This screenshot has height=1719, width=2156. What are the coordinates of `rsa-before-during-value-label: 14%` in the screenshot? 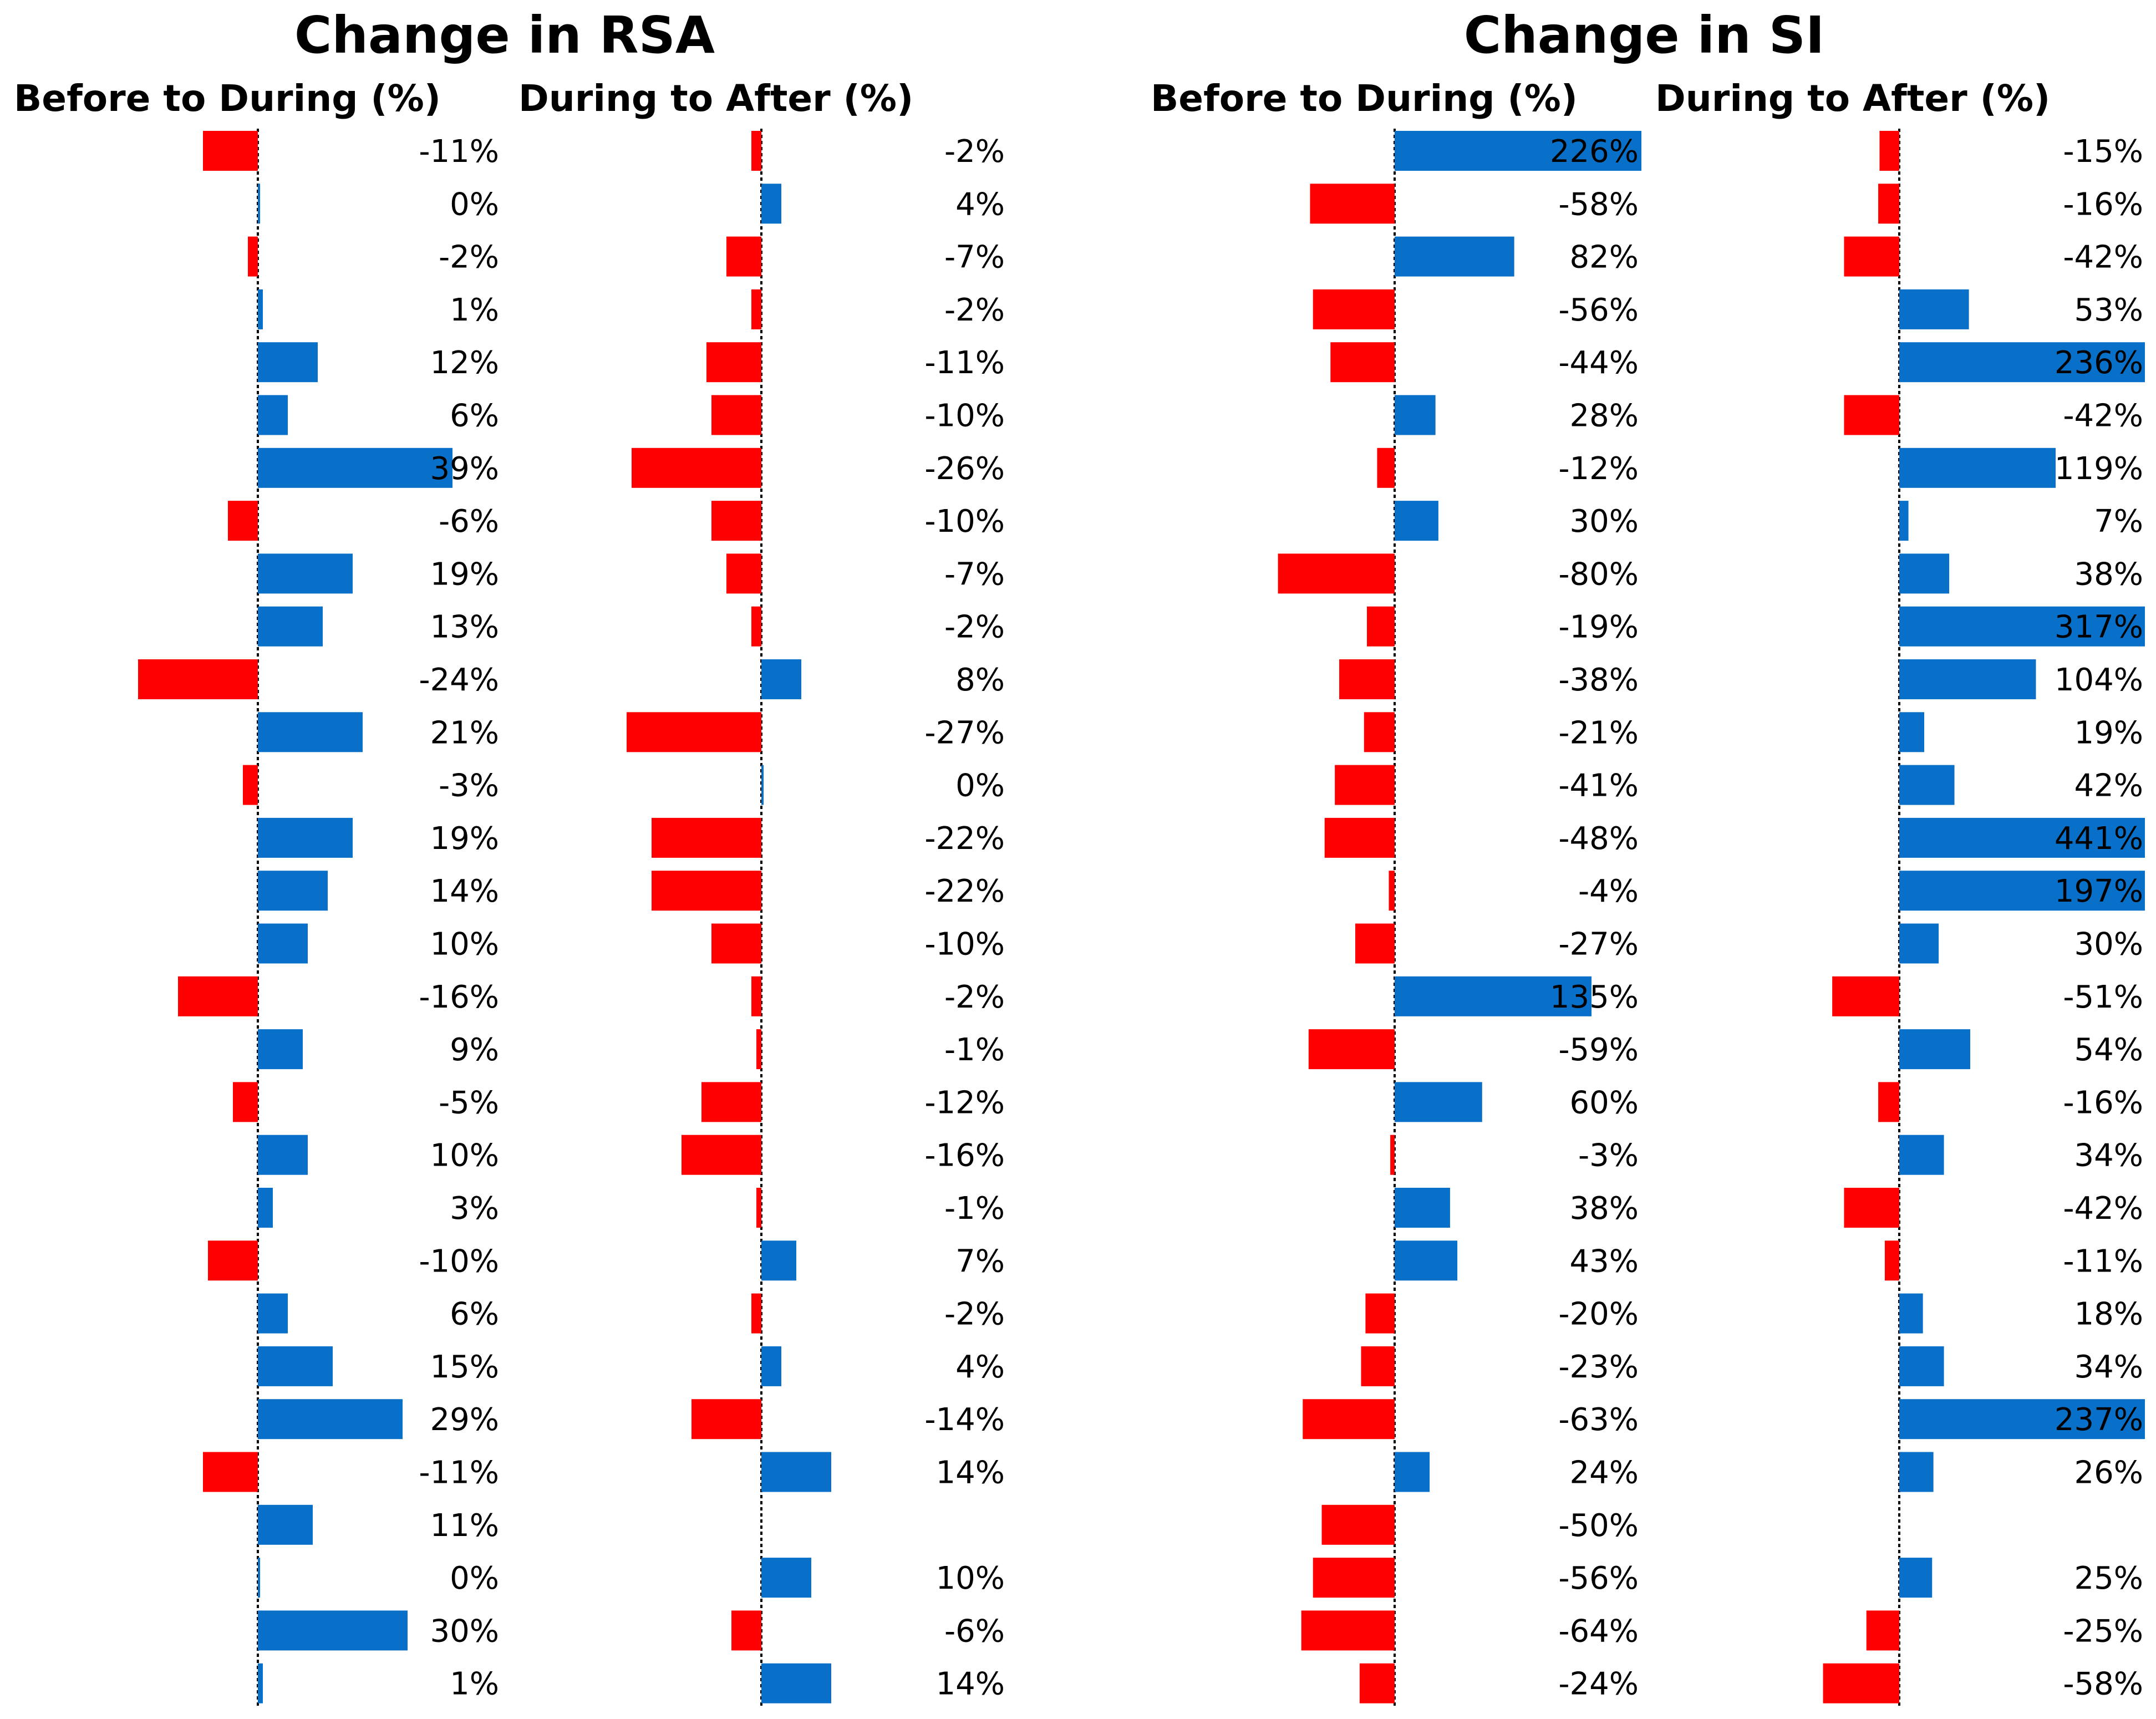 It's located at (464, 891).